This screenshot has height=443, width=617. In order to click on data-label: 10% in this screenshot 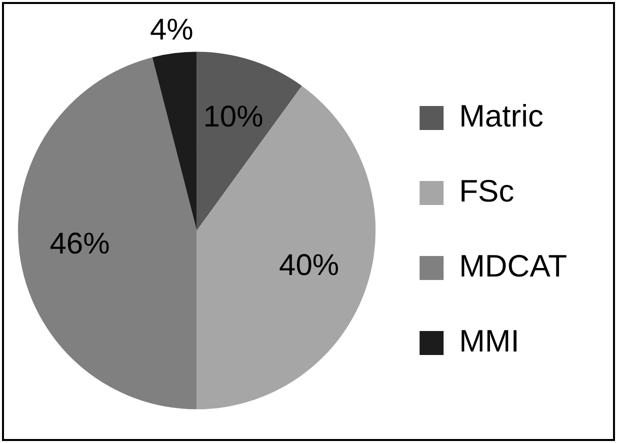, I will do `click(233, 117)`.